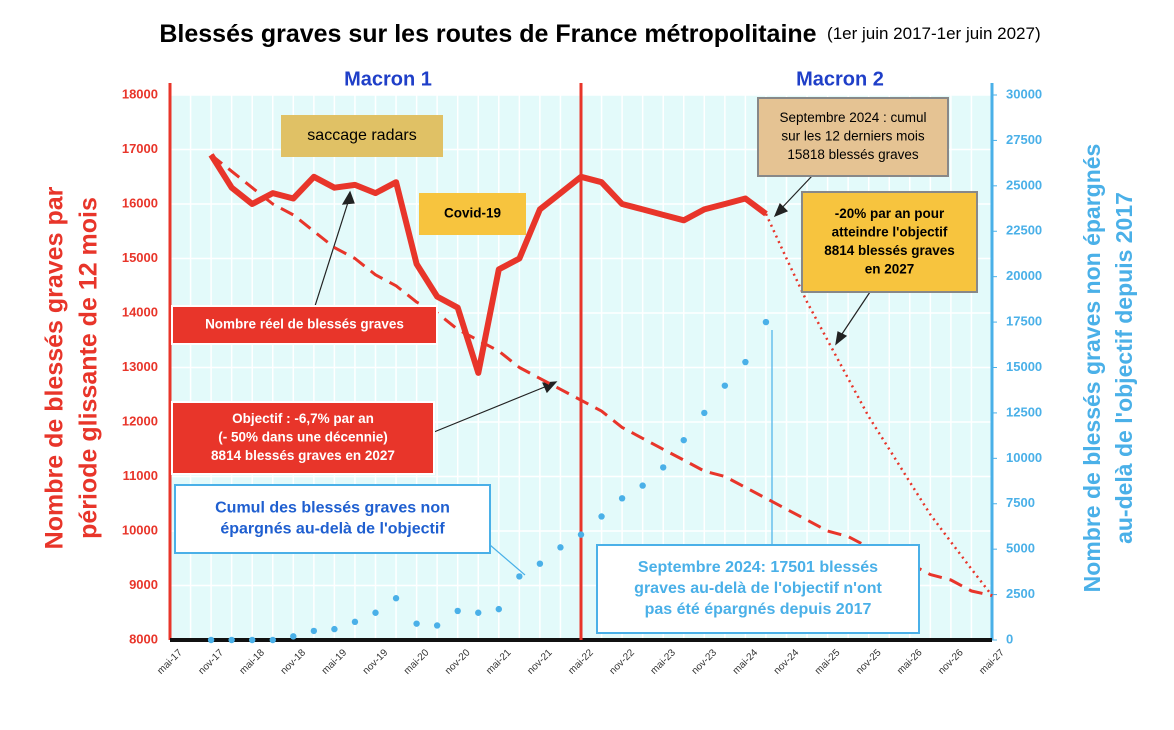 Image resolution: width=1174 pixels, height=730 pixels. I want to click on y2-tick-label: 22500, so click(1024, 230).